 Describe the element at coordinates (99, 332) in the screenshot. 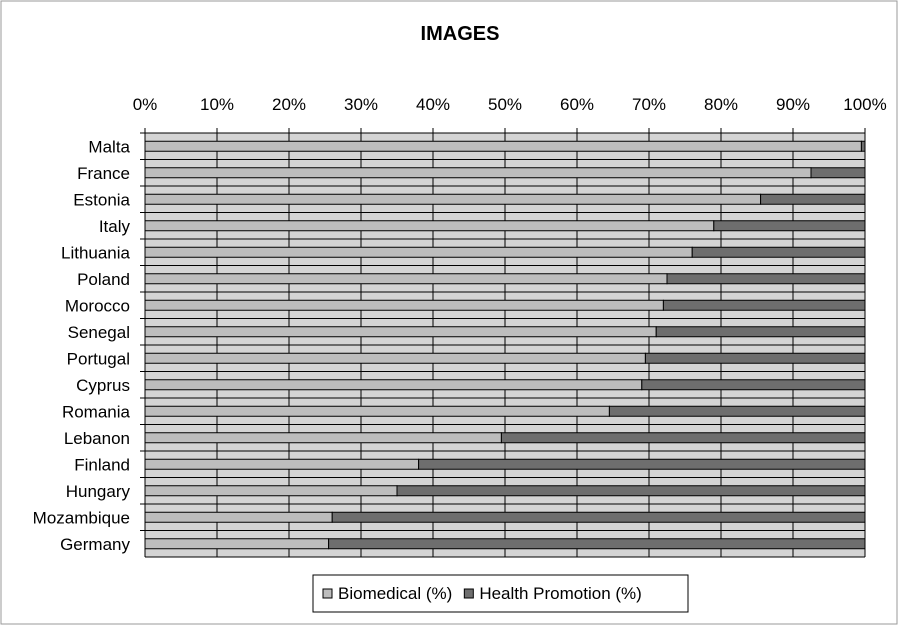

I see `category-label: Senegal` at that location.